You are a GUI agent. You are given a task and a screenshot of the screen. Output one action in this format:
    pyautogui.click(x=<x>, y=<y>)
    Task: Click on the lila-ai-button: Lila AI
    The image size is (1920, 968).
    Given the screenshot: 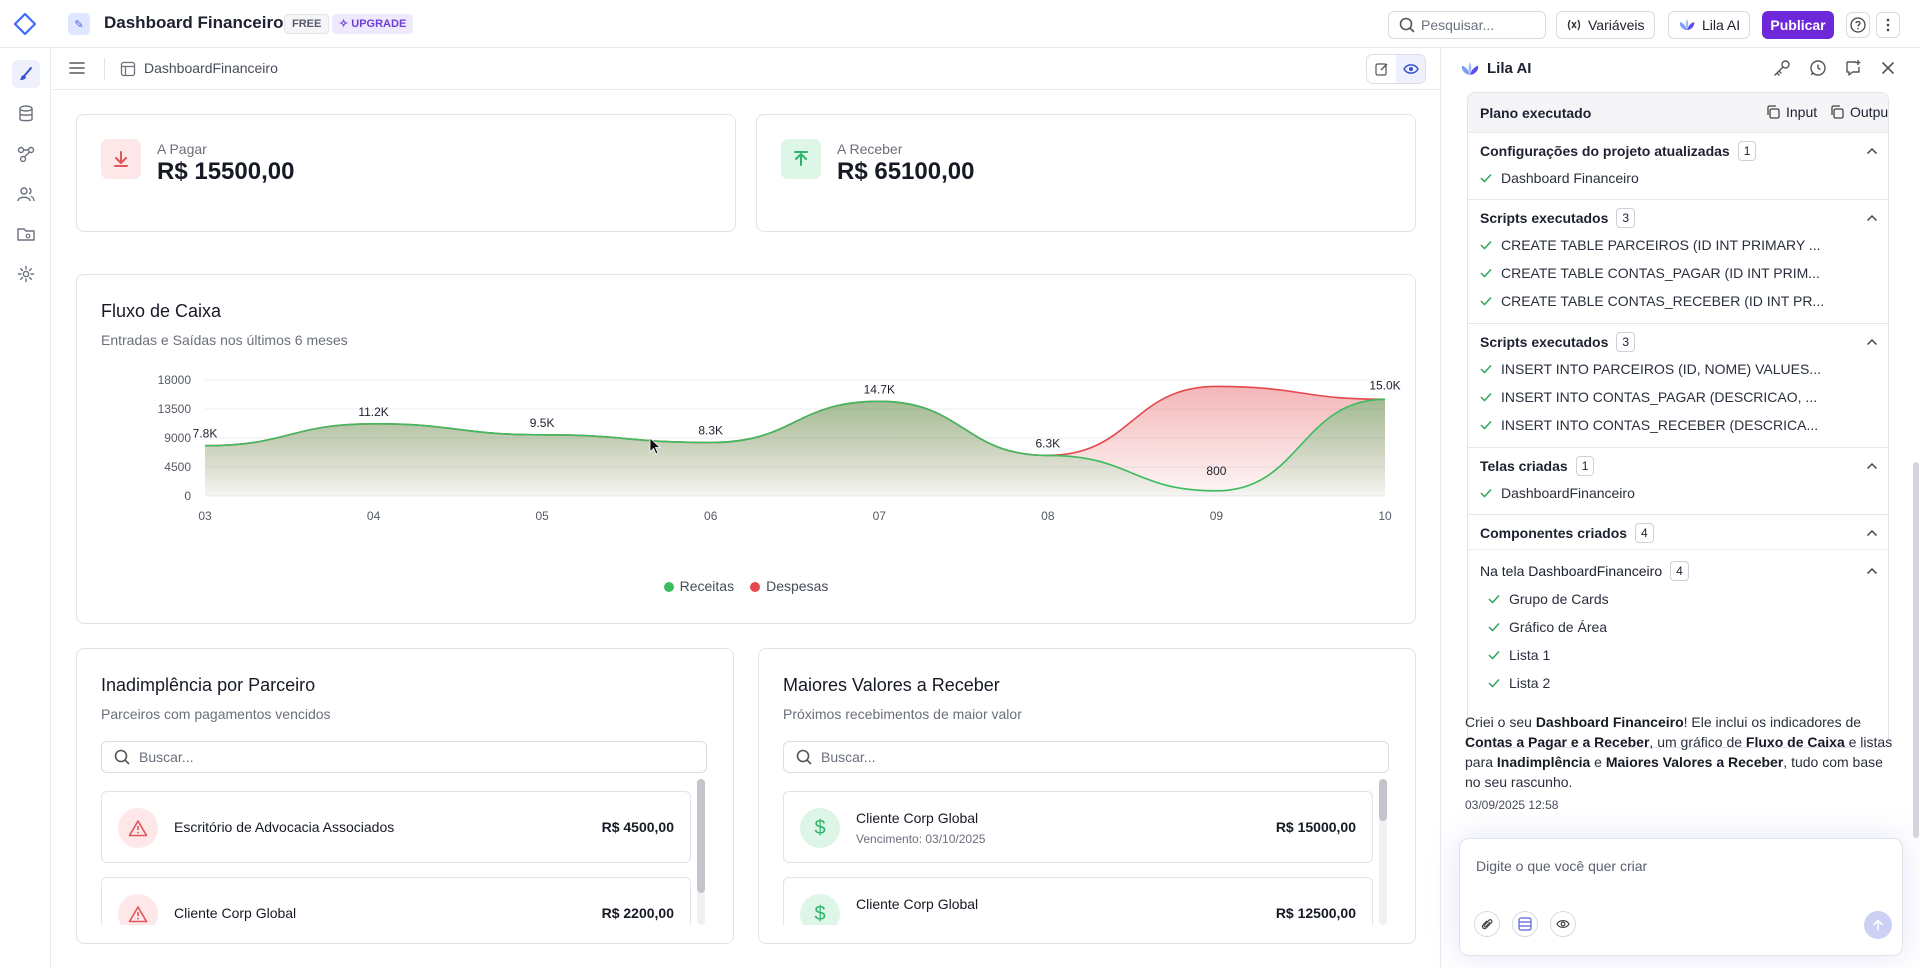 What is the action you would take?
    pyautogui.click(x=1709, y=25)
    